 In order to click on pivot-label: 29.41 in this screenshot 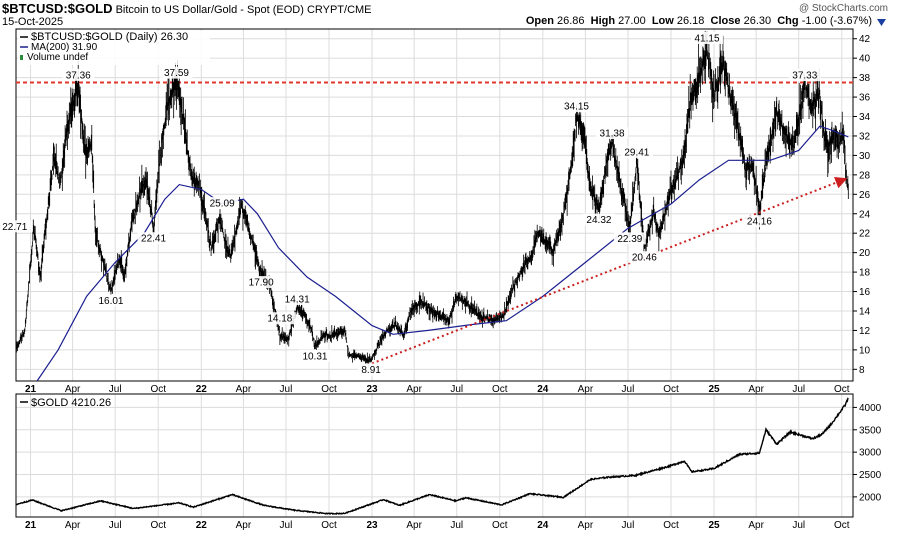, I will do `click(636, 153)`.